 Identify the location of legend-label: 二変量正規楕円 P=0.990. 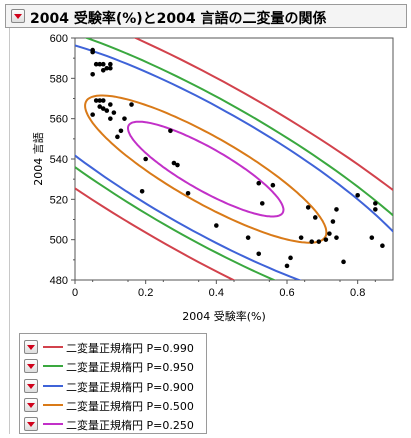
(130, 348).